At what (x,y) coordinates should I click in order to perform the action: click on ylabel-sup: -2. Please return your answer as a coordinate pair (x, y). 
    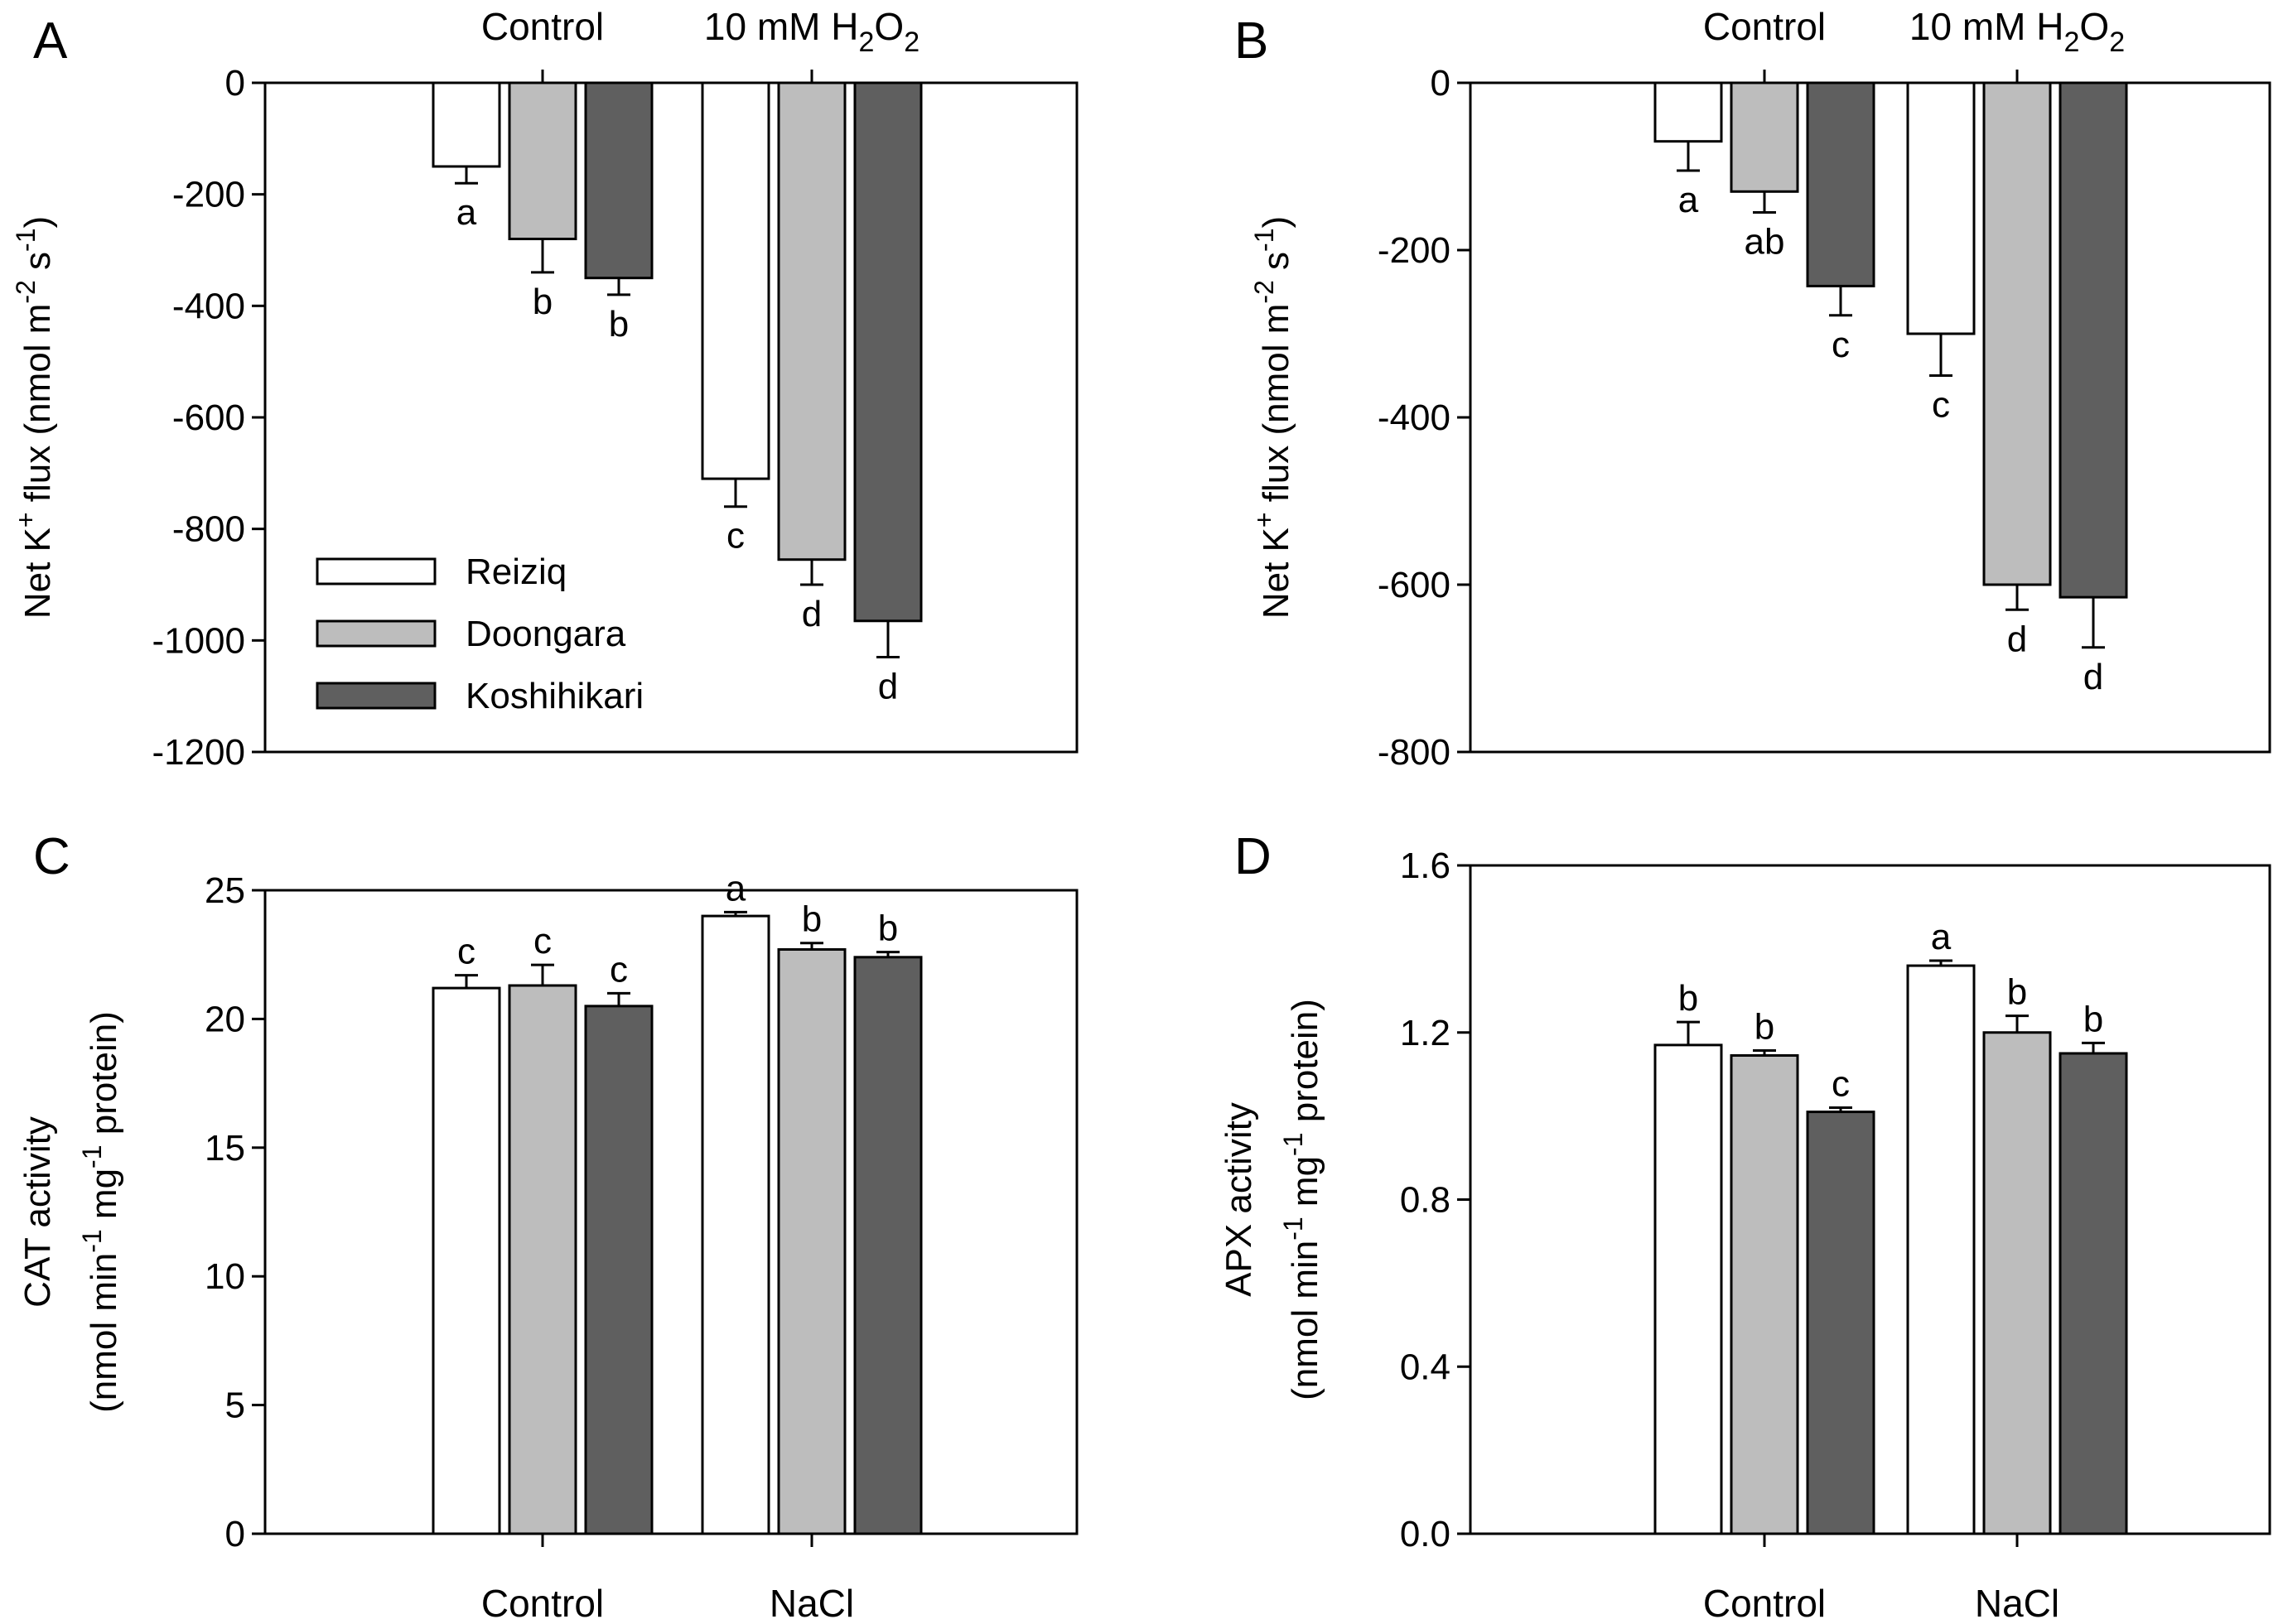
    Looking at the image, I should click on (26, 291).